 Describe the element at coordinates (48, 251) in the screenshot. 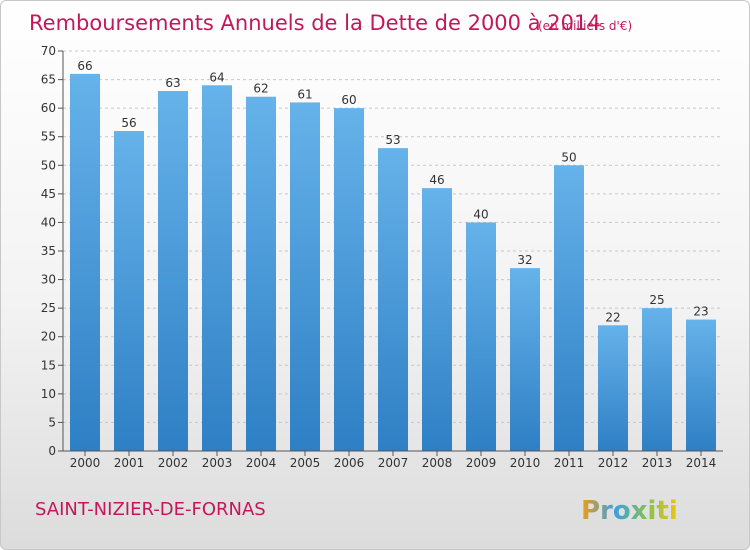

I see `y-tick-label: 35` at that location.